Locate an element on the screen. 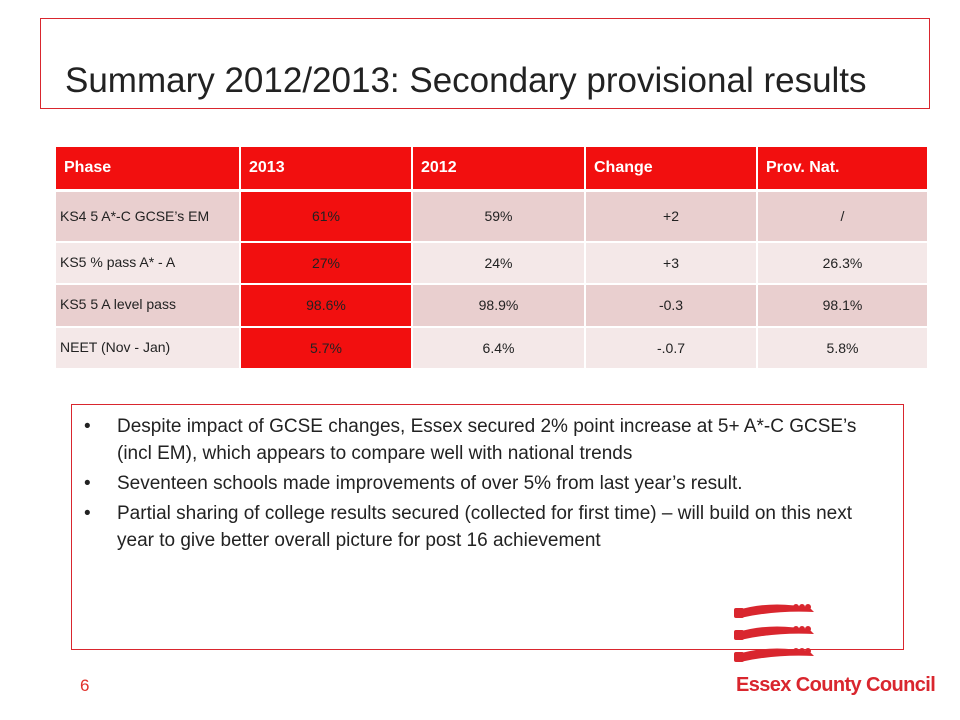 The image size is (960, 720). table-row: KS4 5 A*-C GCSE’s EM 61% 59% +2 / is located at coordinates (492, 216).